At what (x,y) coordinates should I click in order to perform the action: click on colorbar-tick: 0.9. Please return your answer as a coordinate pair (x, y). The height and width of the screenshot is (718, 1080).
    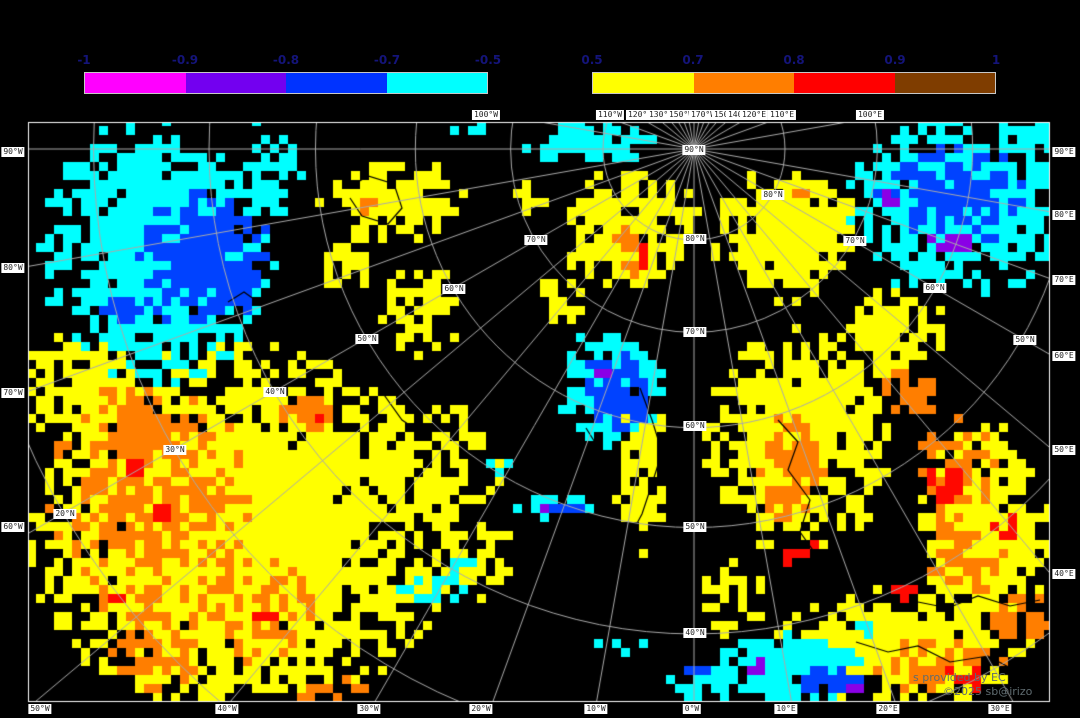
    Looking at the image, I should click on (895, 60).